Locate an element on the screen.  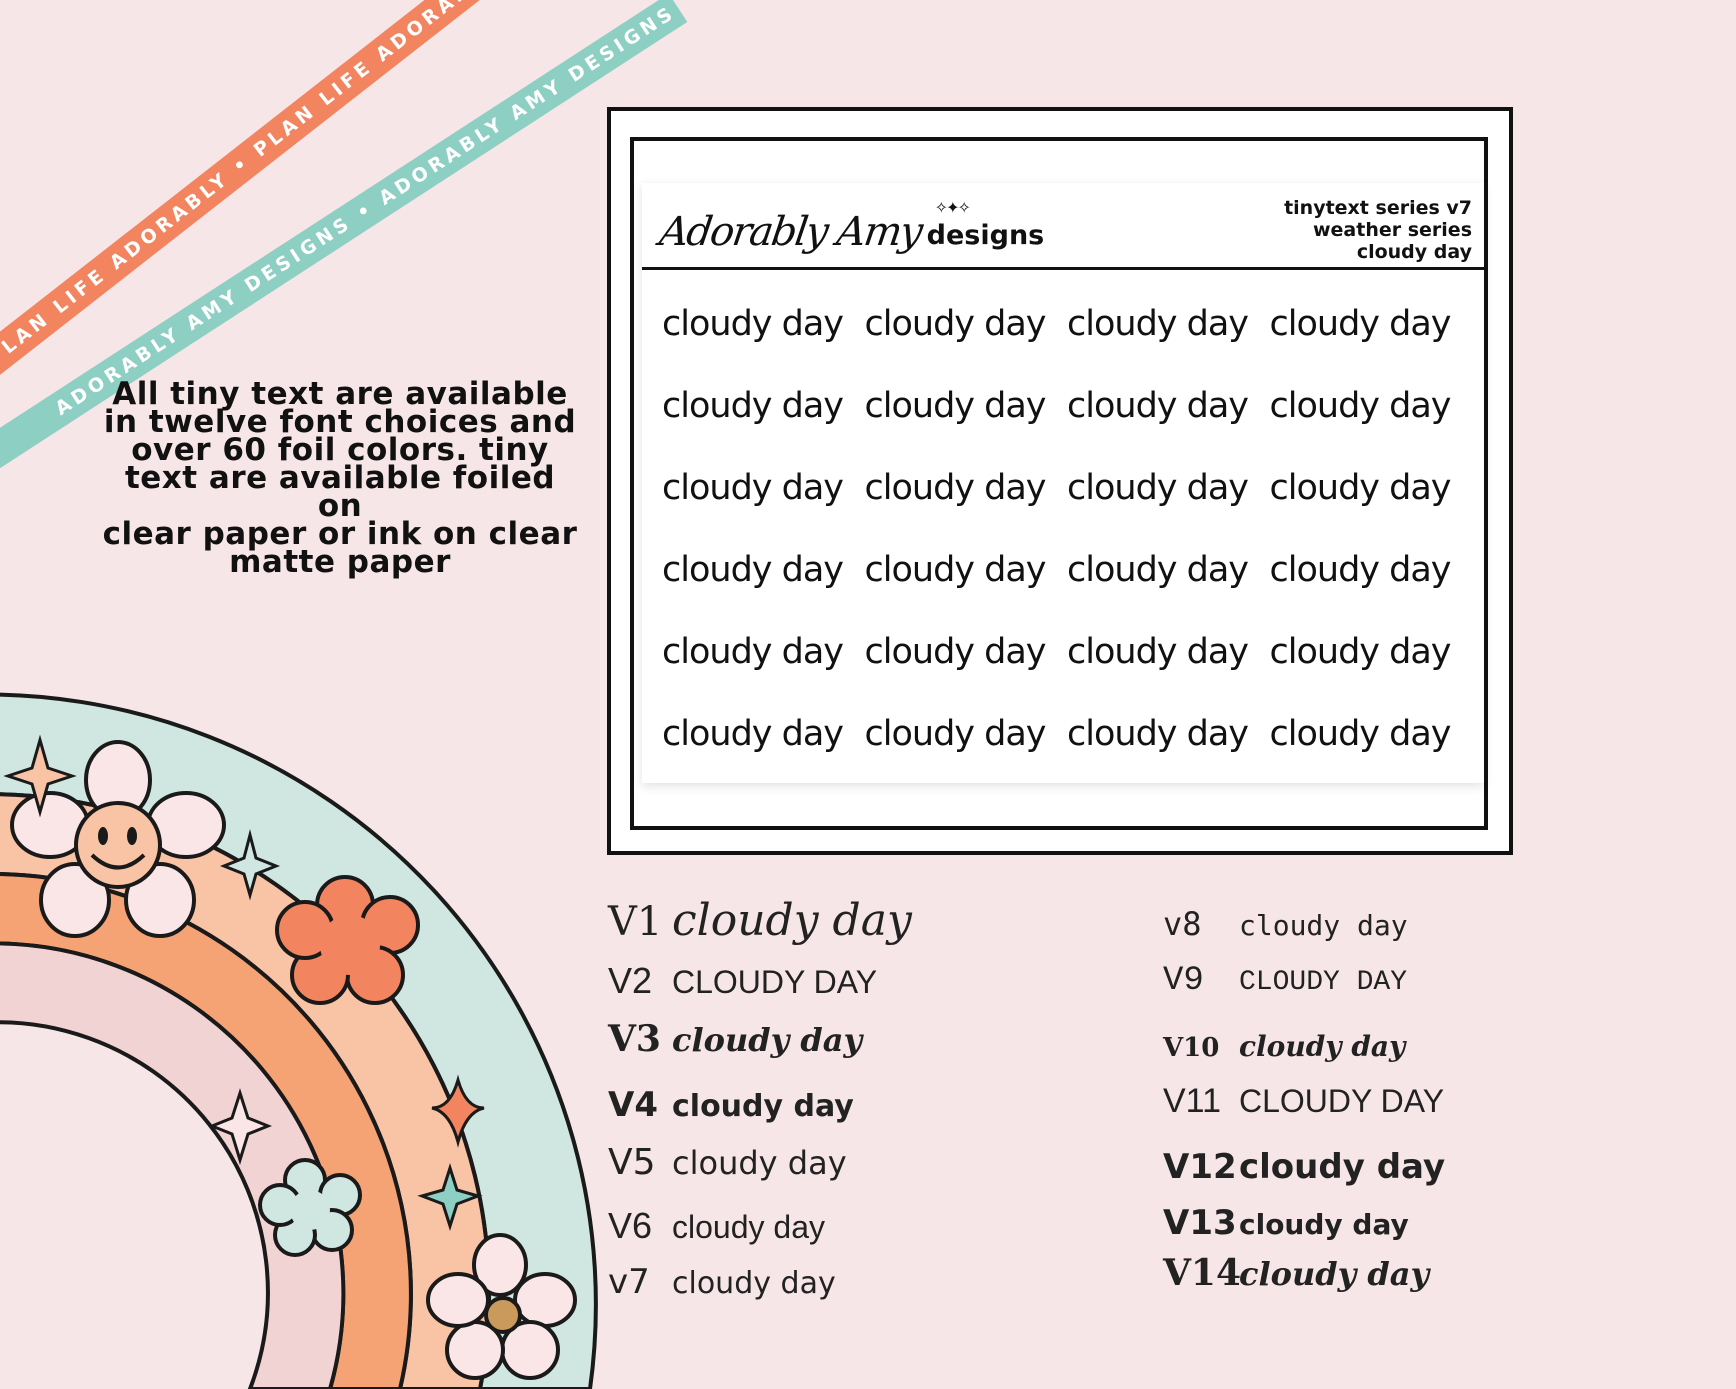
font-variant-row: V9 CLOUDY DAY is located at coordinates (1285, 981).